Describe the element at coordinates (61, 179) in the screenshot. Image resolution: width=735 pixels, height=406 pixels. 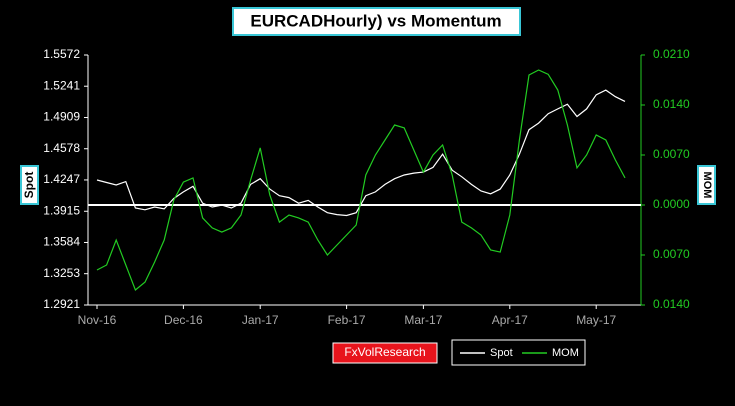
I see `y-tick-label: 1.4247` at that location.